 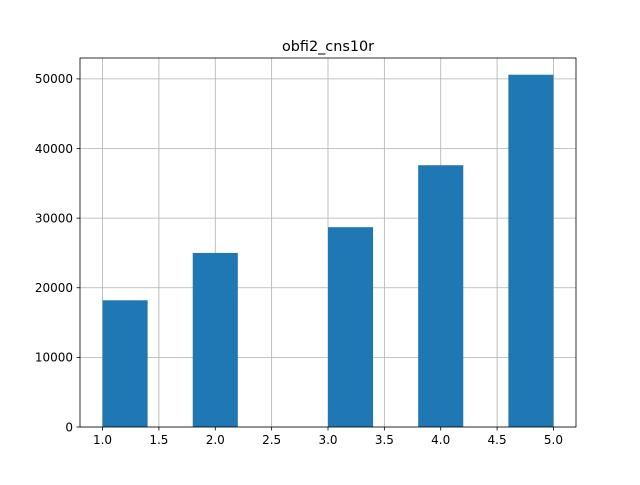 I want to click on y-tick-label: 10000, so click(x=54, y=358).